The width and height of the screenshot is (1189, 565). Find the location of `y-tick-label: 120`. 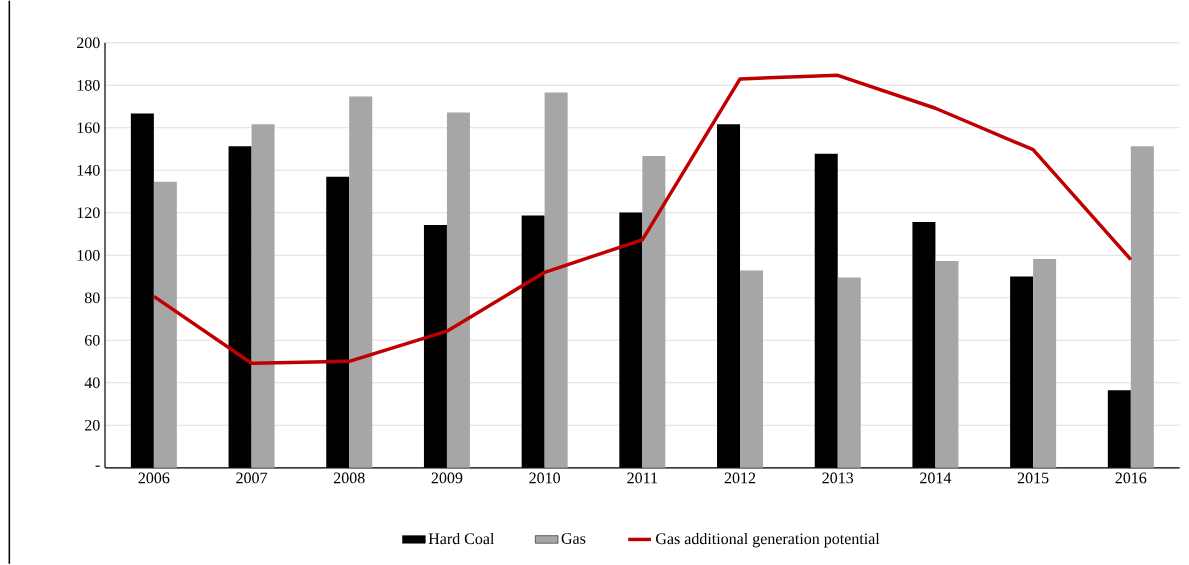

y-tick-label: 120 is located at coordinates (88, 213).